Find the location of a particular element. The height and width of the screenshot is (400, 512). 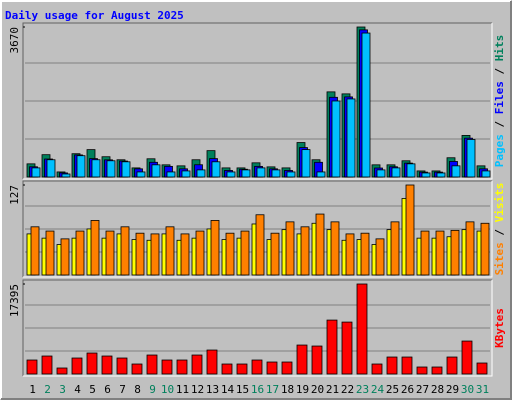

x-tick-label: 1 is located at coordinates (32, 389).